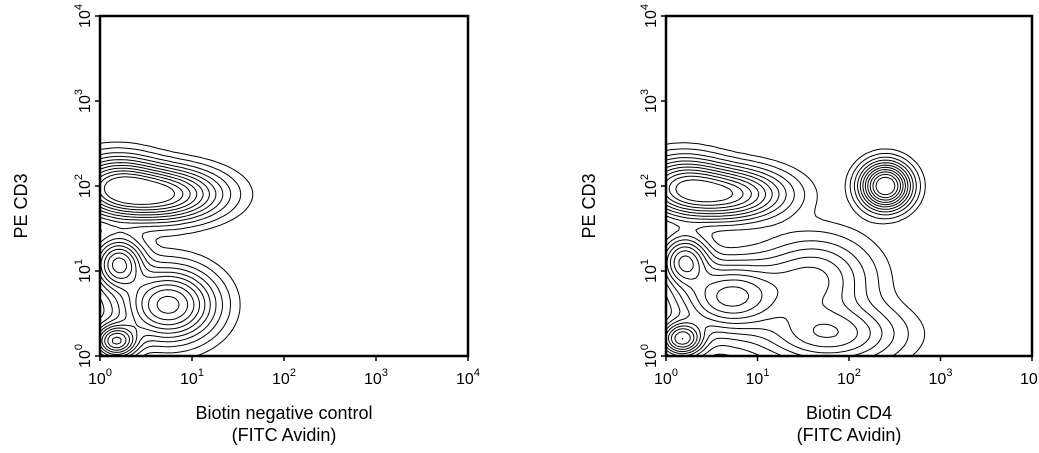  What do you see at coordinates (849, 424) in the screenshot?
I see `x-axis-label: Biotin CD4 (FITC Avidin)` at bounding box center [849, 424].